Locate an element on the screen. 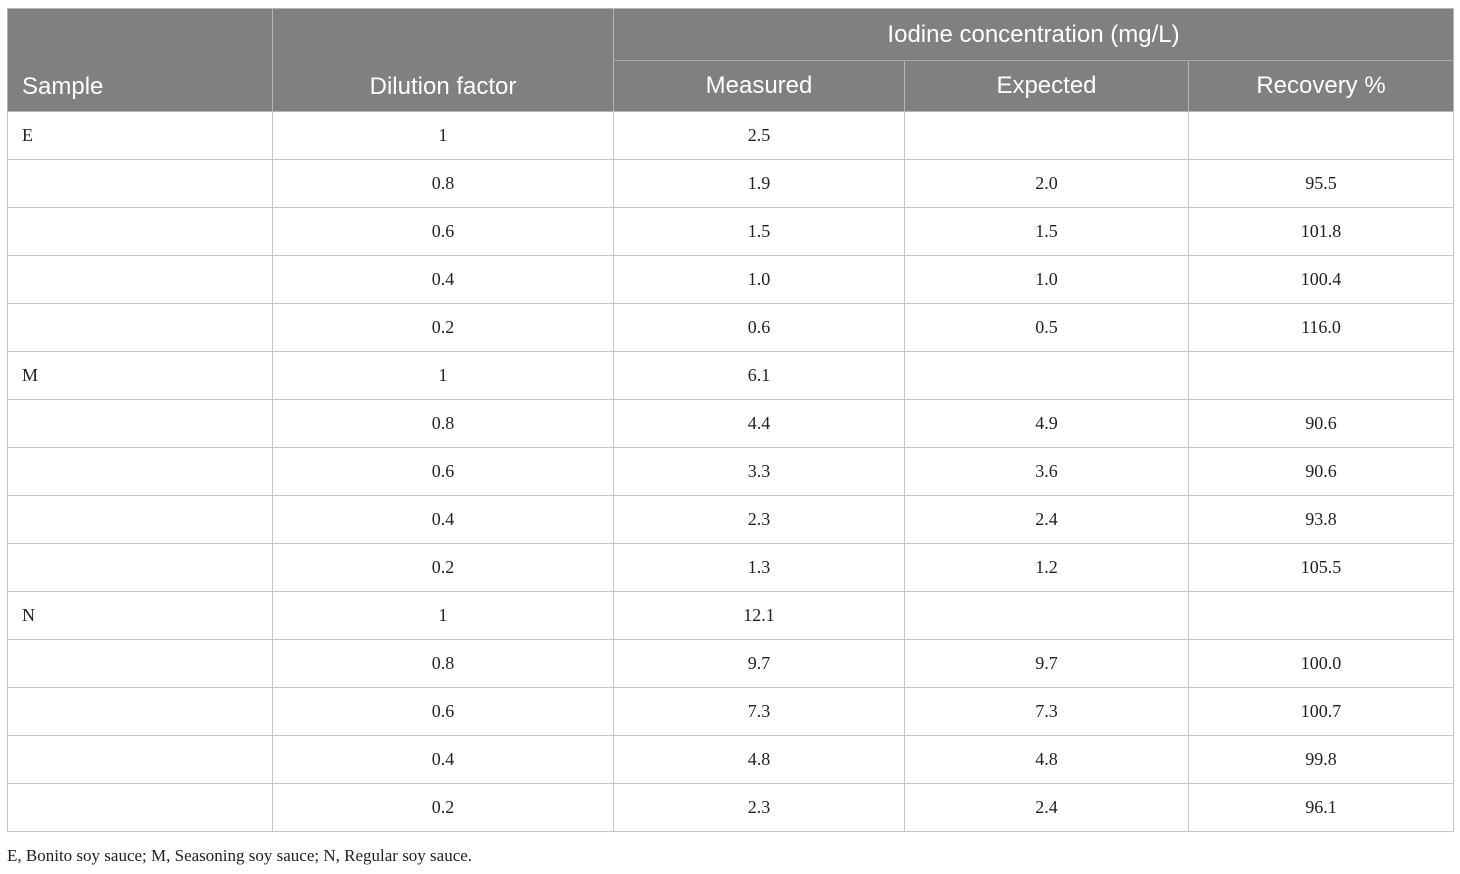 The width and height of the screenshot is (1460, 874). table-row: 0.2 1.3 1.2 105.5 is located at coordinates (731, 567).